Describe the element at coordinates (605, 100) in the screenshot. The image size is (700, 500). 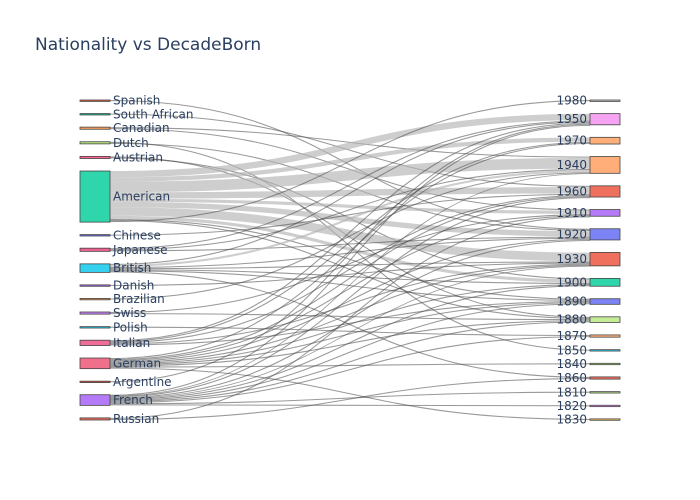
I see `node-1980` at that location.